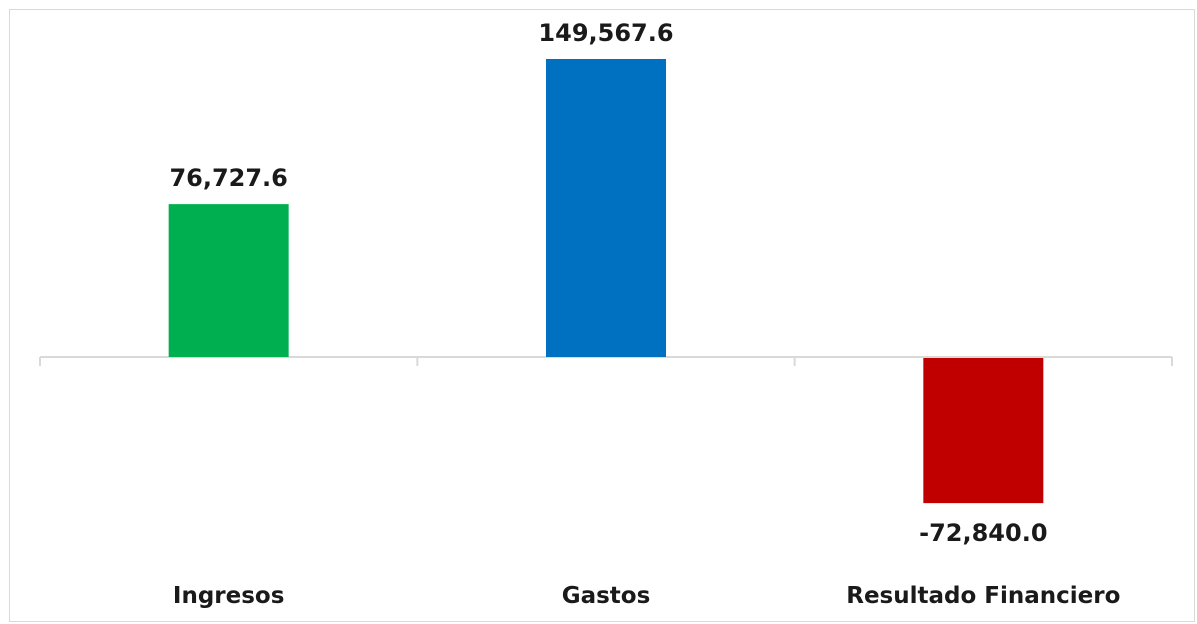 Image resolution: width=1197 pixels, height=624 pixels. What do you see at coordinates (605, 33) in the screenshot?
I see `data-label: 149,567.6` at bounding box center [605, 33].